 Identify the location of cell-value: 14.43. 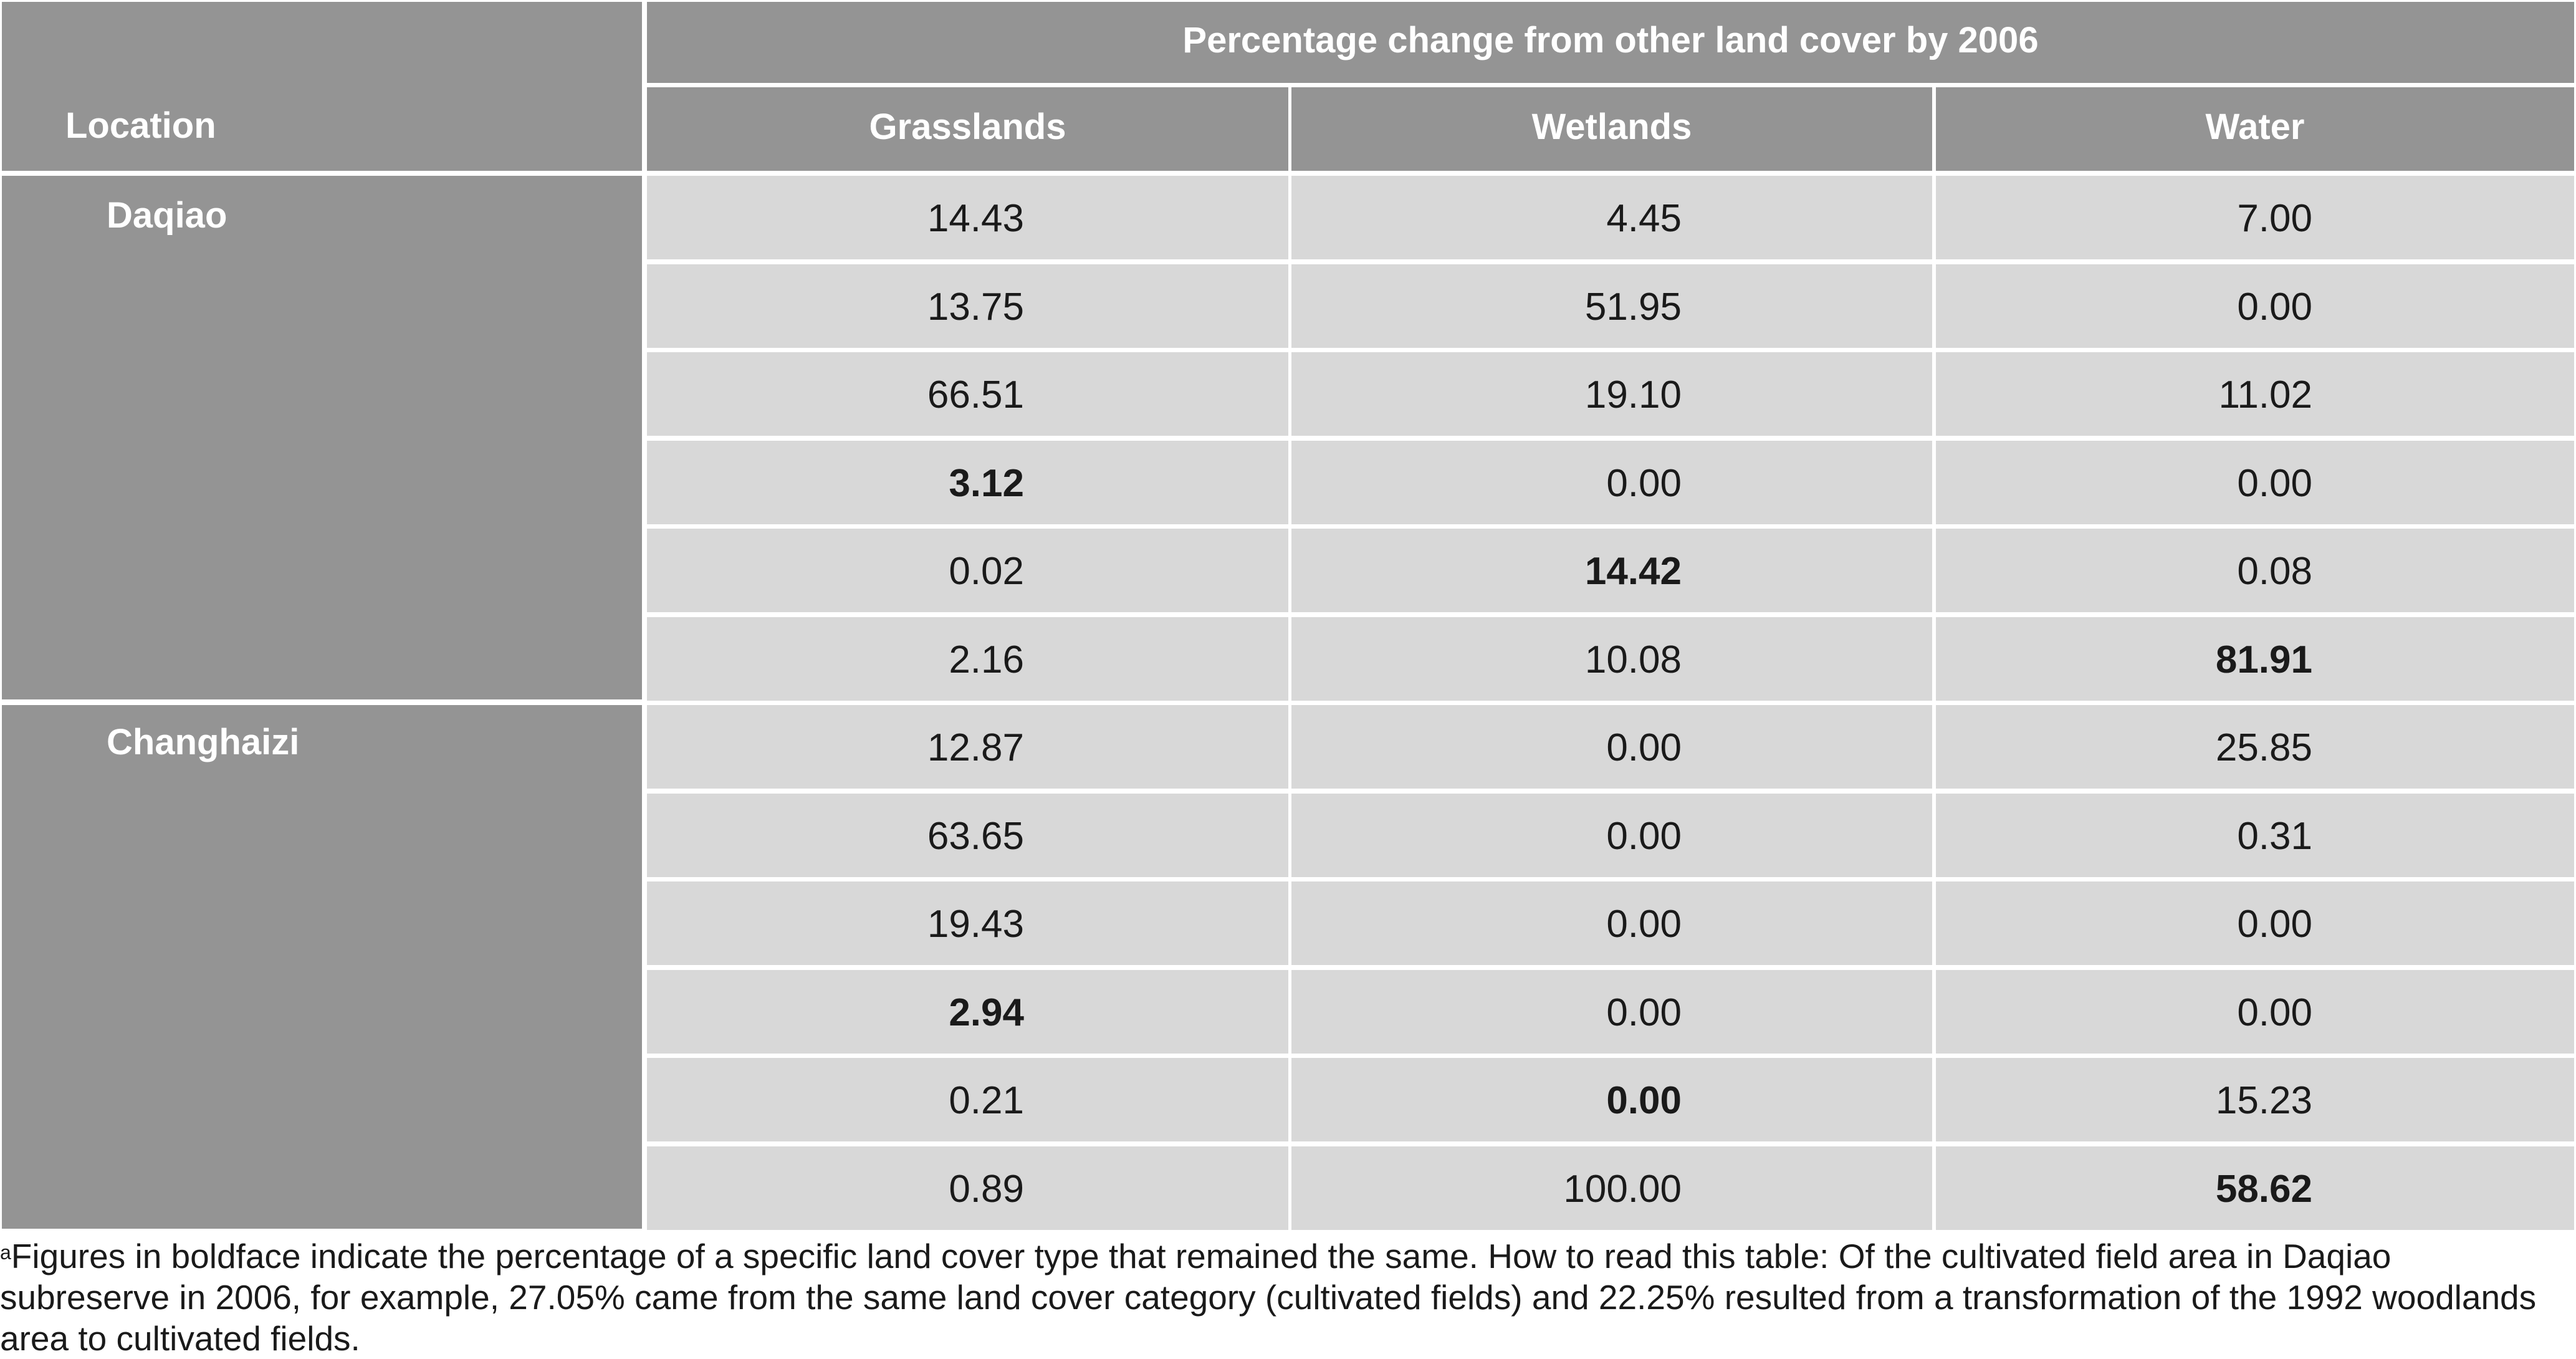
(976, 219).